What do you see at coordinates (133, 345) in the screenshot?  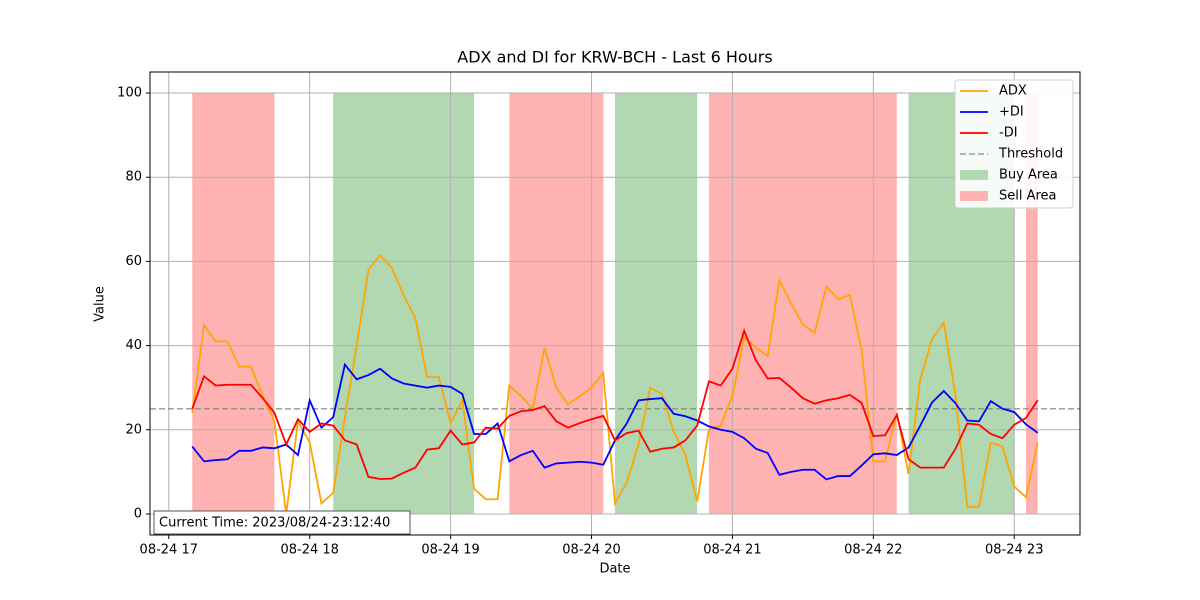 I see `y-tick-label: 40` at bounding box center [133, 345].